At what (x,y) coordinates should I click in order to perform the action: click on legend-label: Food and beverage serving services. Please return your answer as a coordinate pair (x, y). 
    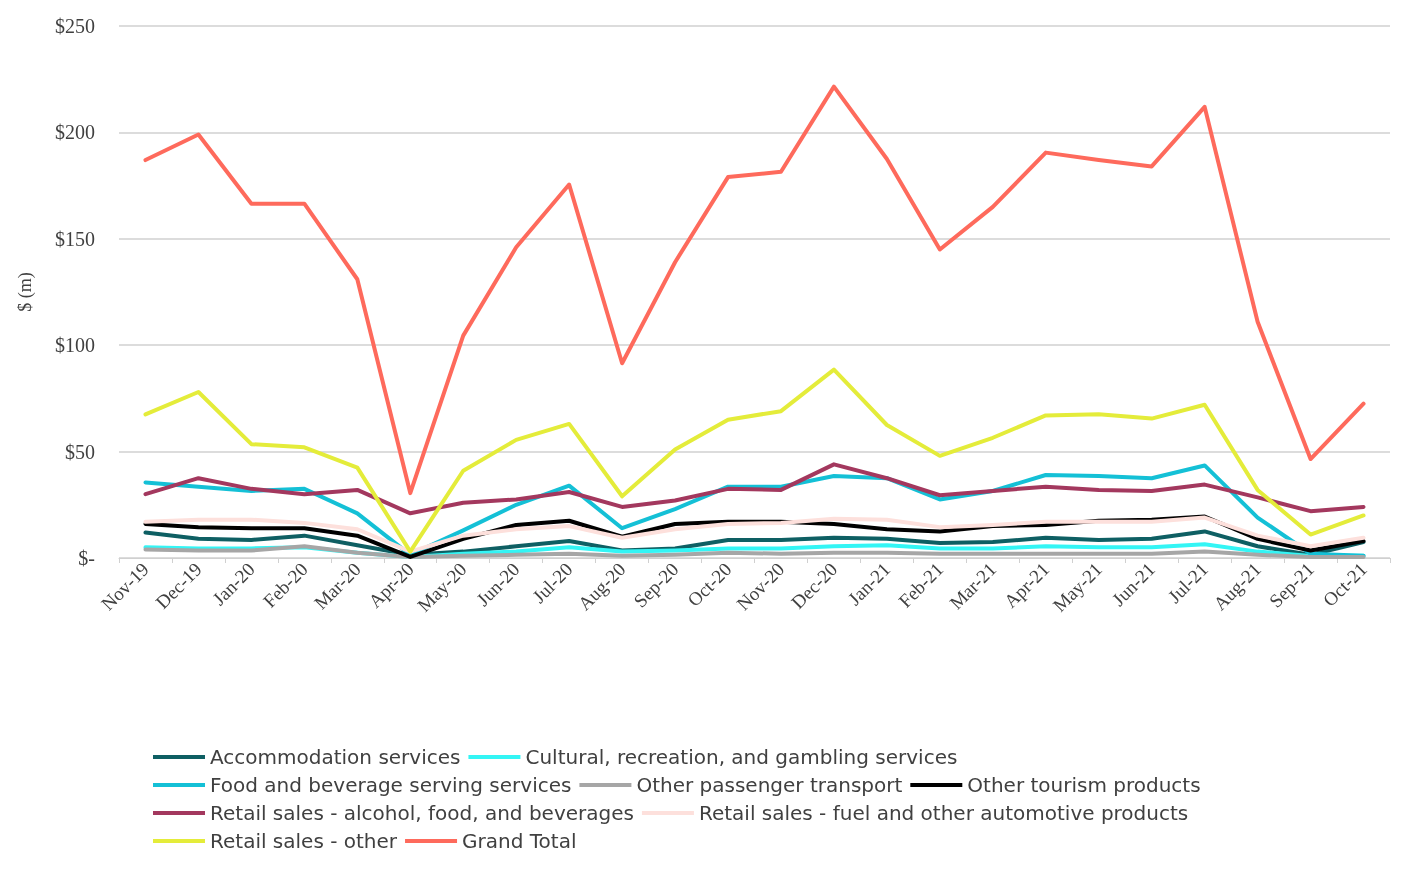
    Looking at the image, I should click on (391, 785).